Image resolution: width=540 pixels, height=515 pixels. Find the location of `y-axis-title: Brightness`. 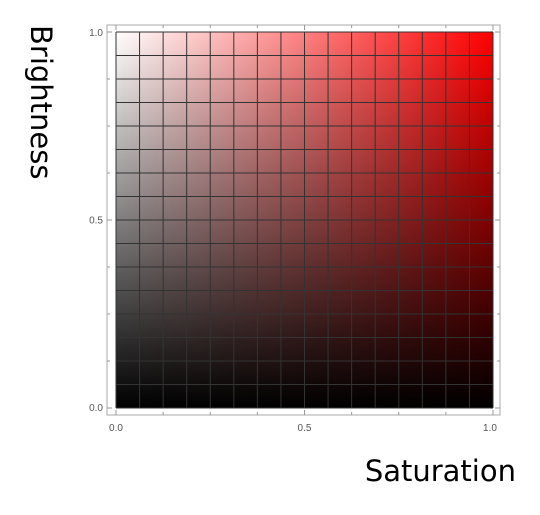

y-axis-title: Brightness is located at coordinates (41, 102).